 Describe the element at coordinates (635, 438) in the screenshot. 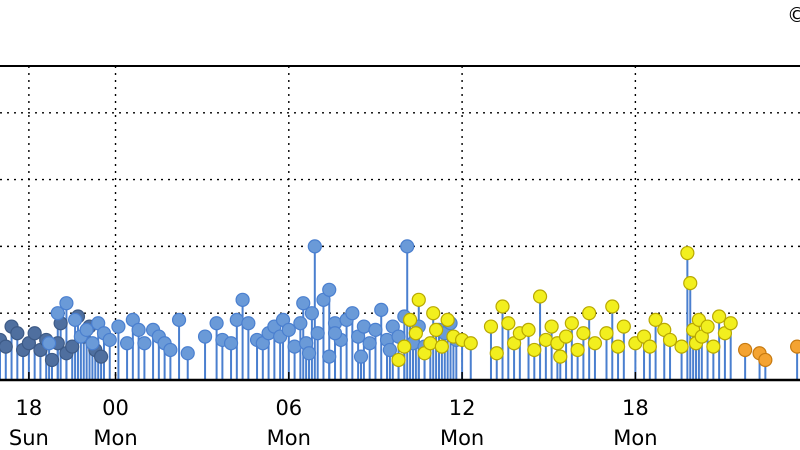

I see `x-tick-day-label-4: Mon` at that location.